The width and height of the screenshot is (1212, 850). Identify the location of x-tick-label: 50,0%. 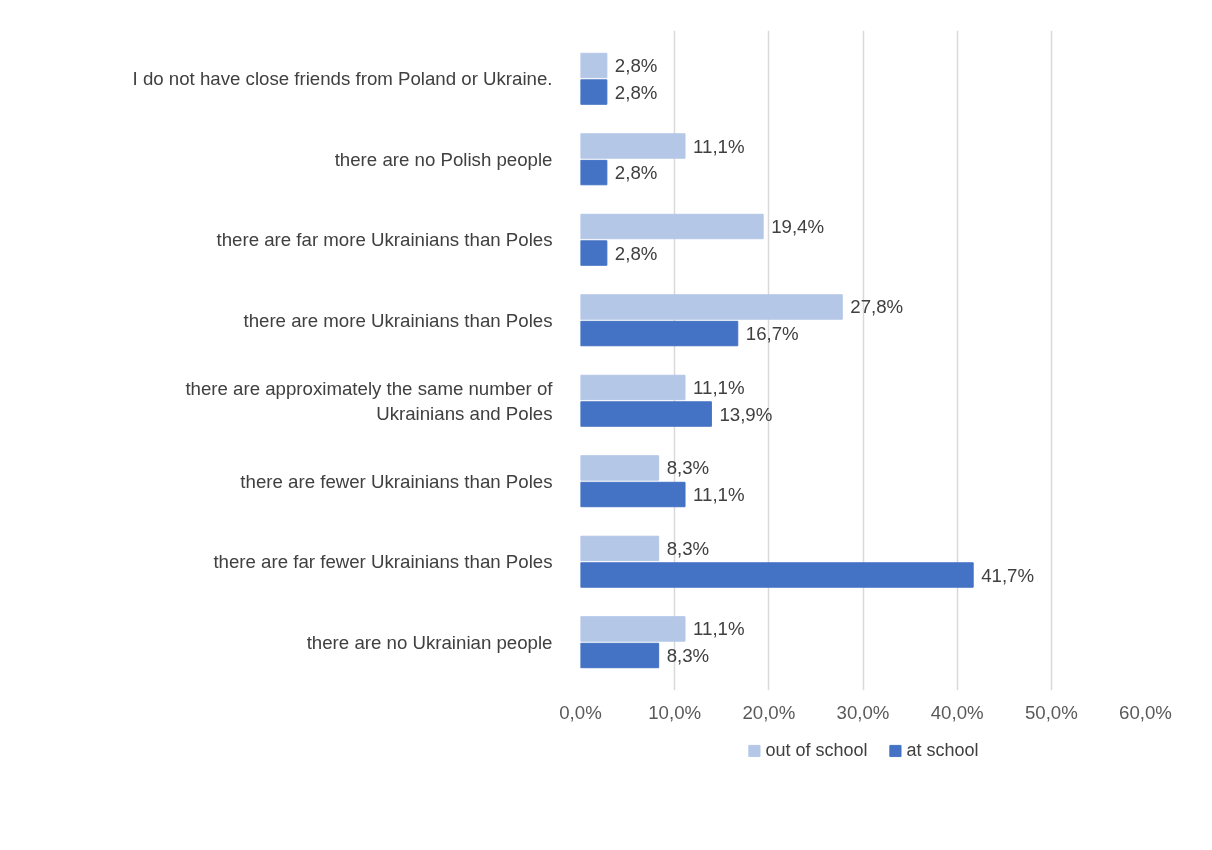
(1051, 712).